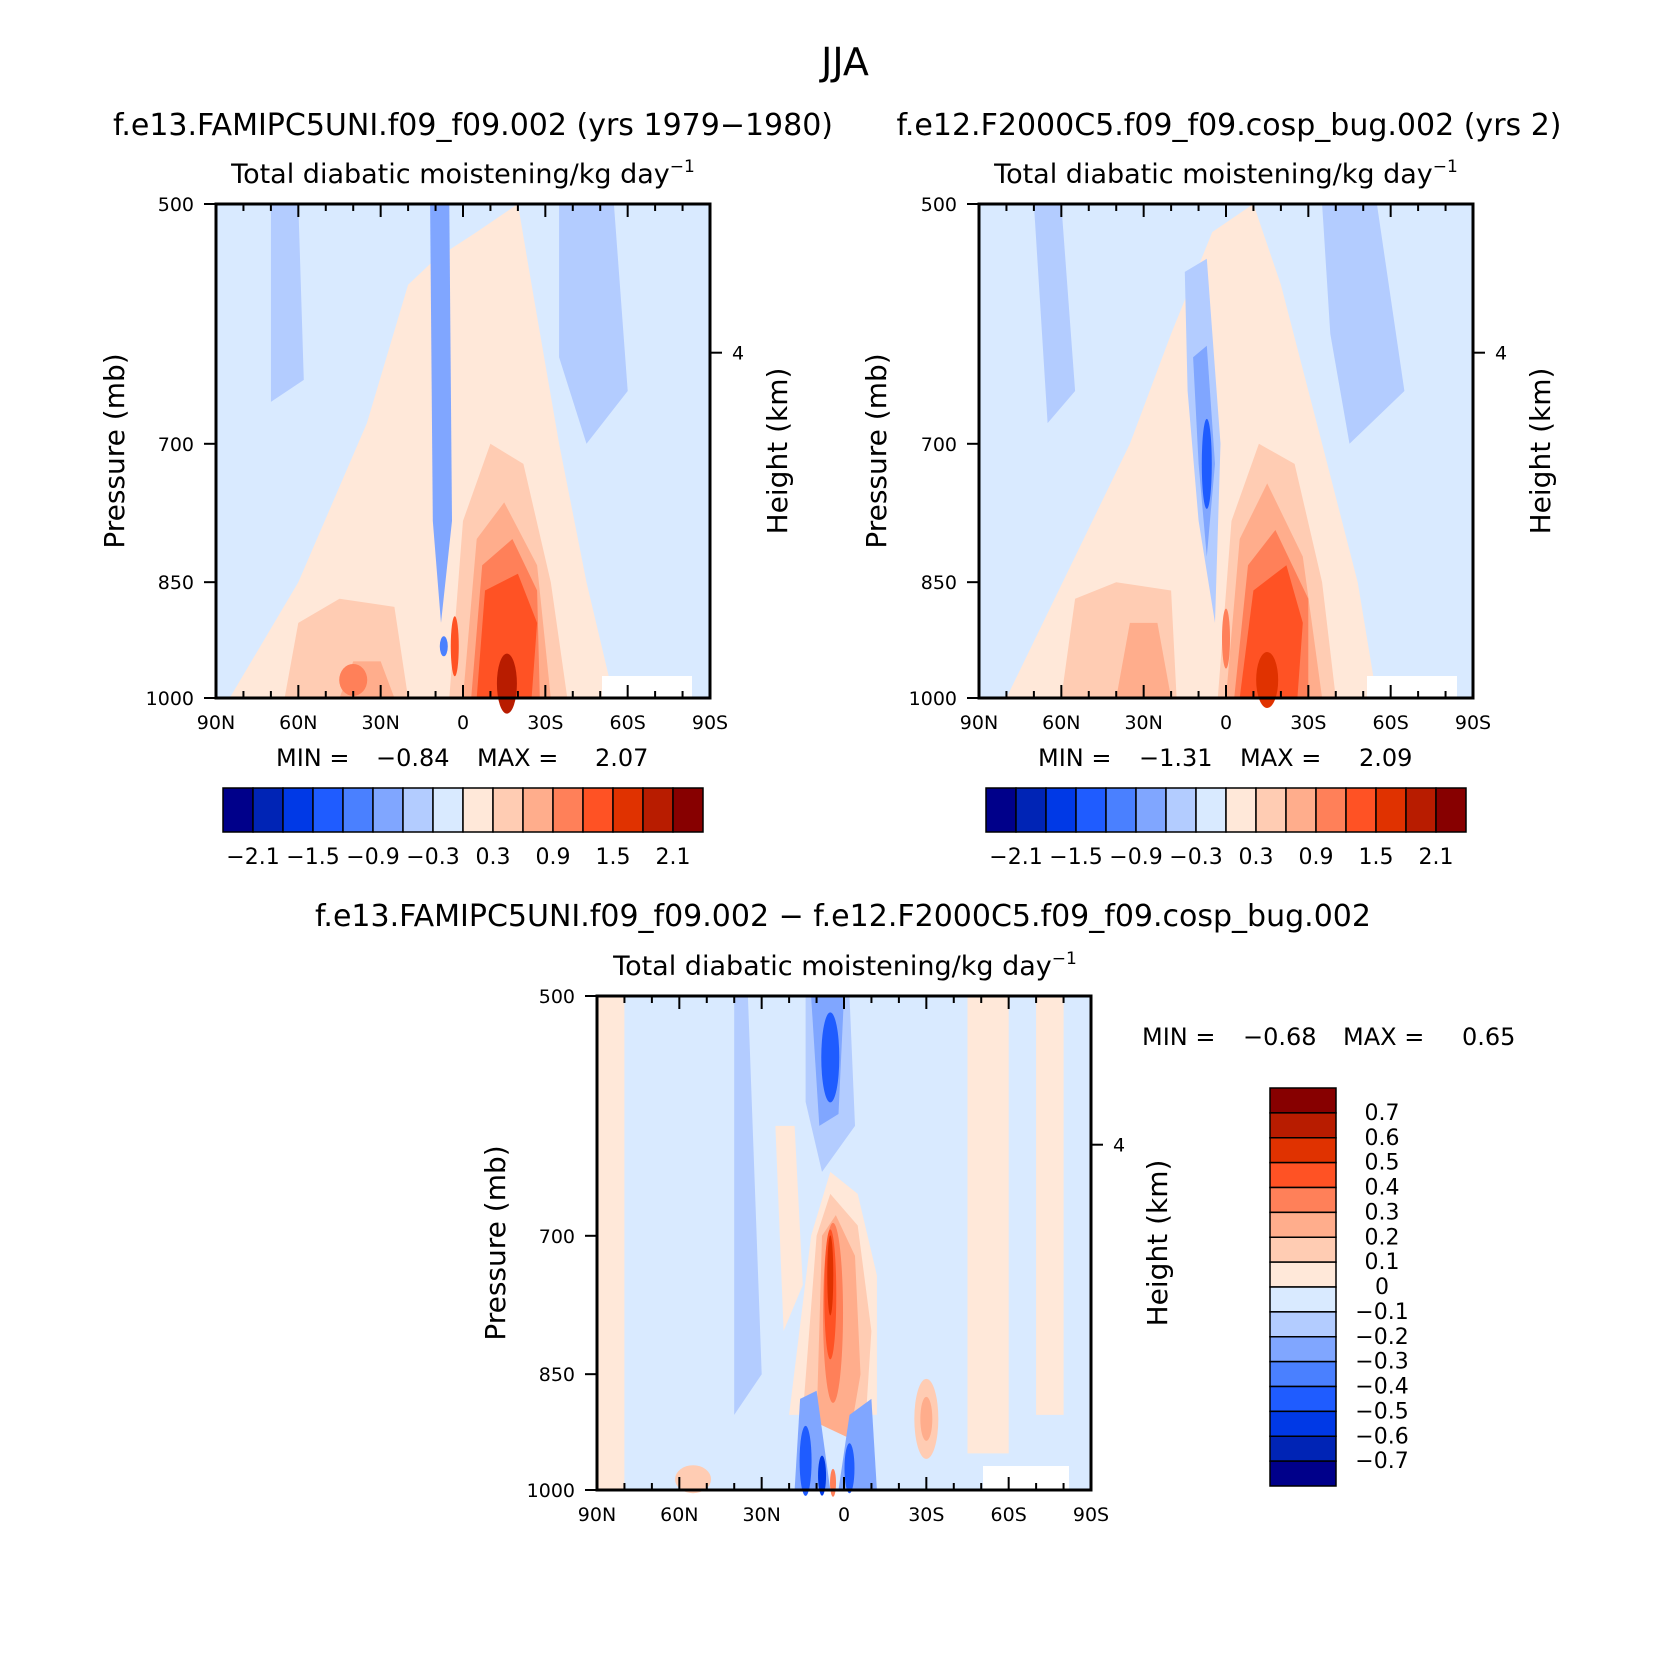 This screenshot has height=1677, width=1674. Describe the element at coordinates (1074, 758) in the screenshot. I see `panel-2-min-label: MIN =` at that location.